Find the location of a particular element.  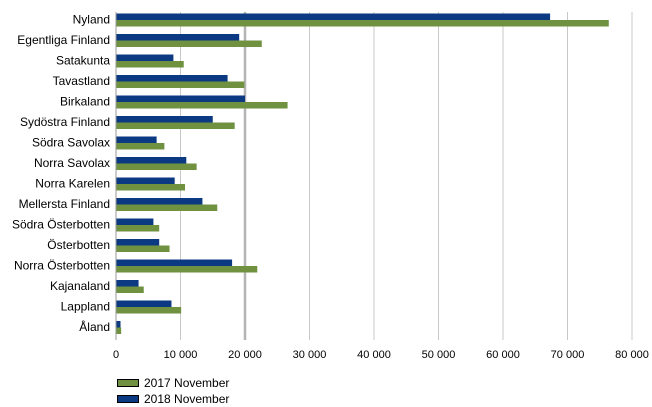

bar-birkaland-2017-november is located at coordinates (202, 105).